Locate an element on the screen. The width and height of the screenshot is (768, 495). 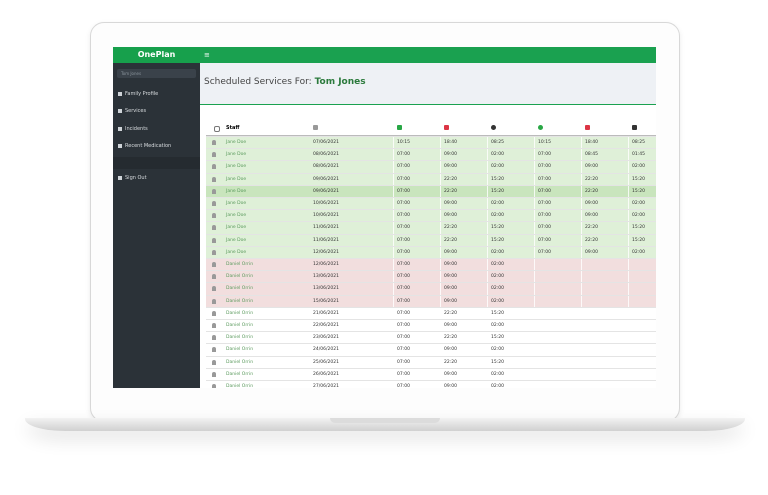
table-cell: 18:40 is located at coordinates (591, 142).